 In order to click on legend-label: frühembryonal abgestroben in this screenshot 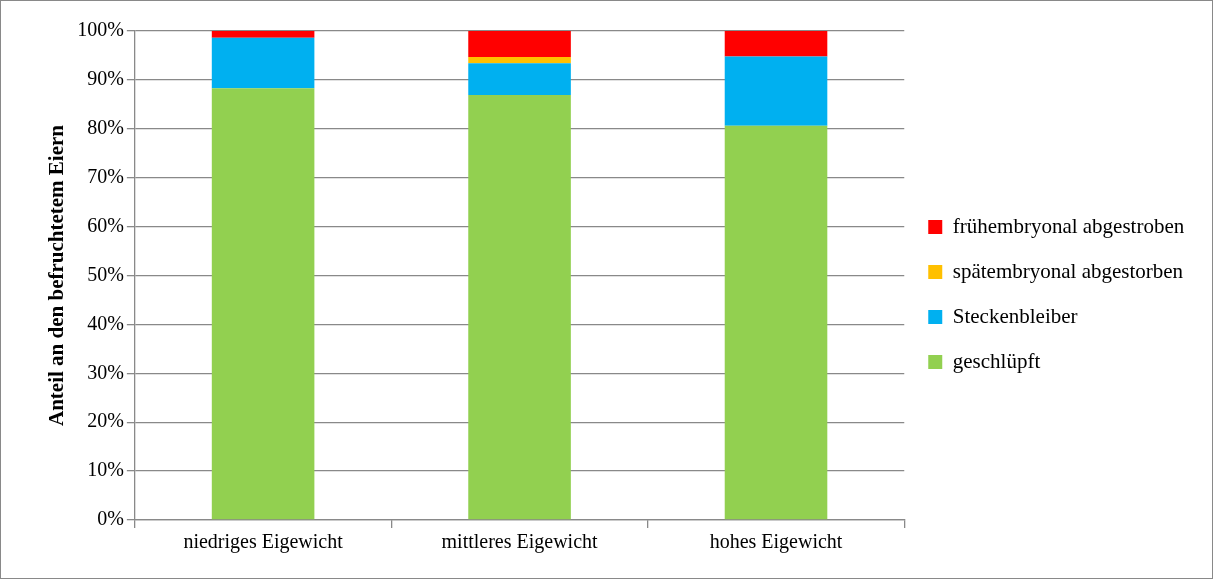, I will do `click(1068, 225)`.